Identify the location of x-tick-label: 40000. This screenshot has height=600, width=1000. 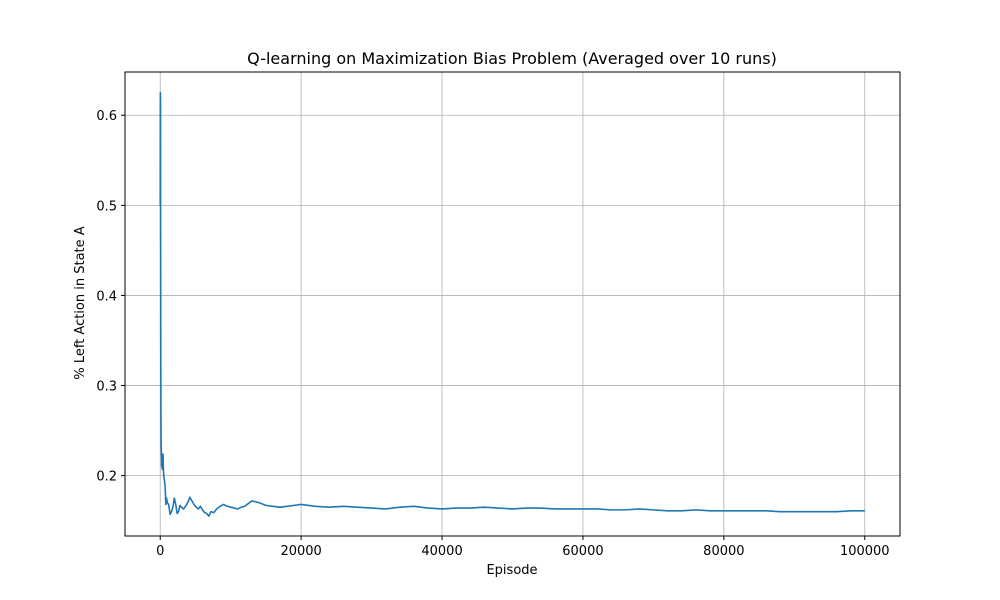
(441, 551).